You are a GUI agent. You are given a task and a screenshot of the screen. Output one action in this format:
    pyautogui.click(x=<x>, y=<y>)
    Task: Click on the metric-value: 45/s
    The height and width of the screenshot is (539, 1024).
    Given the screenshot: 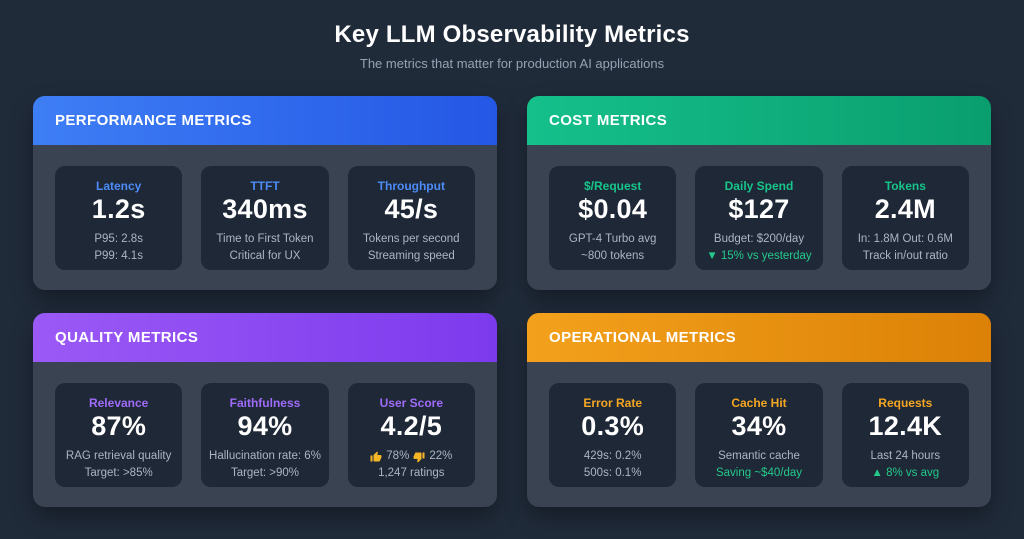 What is the action you would take?
    pyautogui.click(x=411, y=209)
    